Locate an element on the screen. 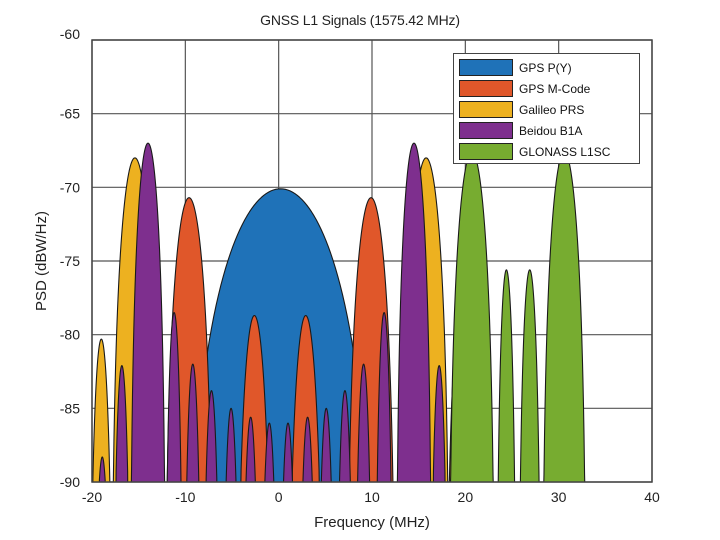  legend-item-glonass-l1sc: GLONASS L1SC is located at coordinates (534, 151).